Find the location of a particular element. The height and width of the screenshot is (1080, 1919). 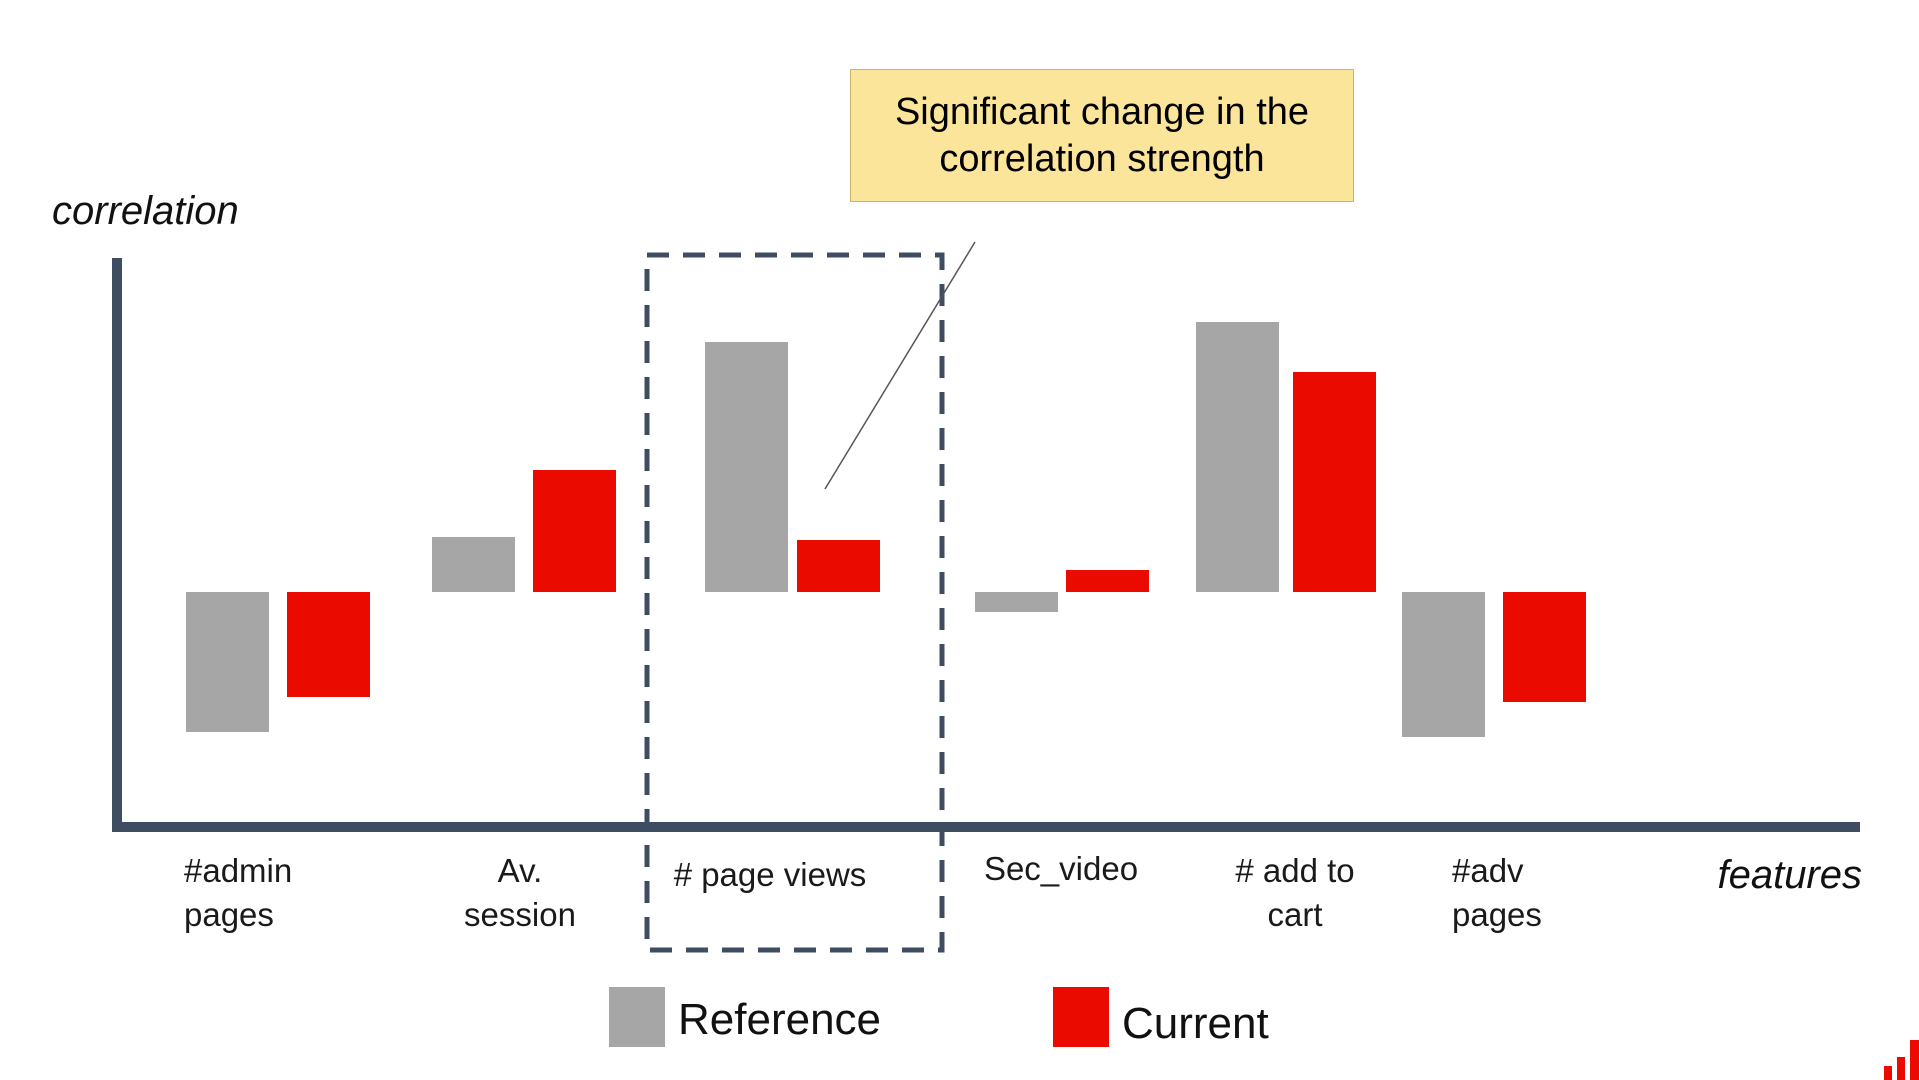

legend-swatch-reference is located at coordinates (637, 1017).